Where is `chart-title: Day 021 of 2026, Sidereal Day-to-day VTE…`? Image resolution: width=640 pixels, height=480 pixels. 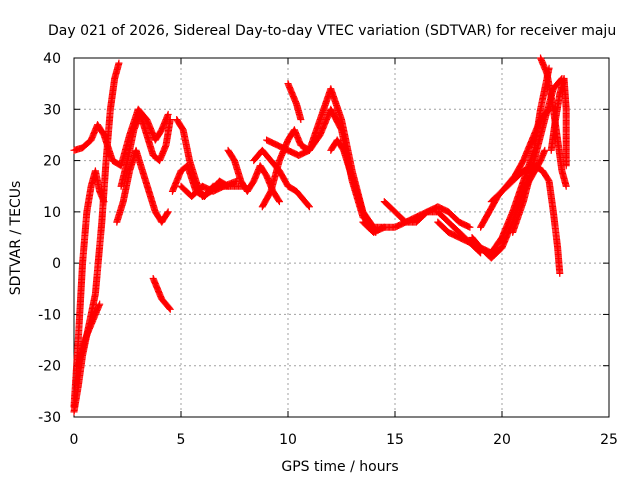
chart-title: Day 021 of 2026, Sidereal Day-to-day VTE… is located at coordinates (332, 31).